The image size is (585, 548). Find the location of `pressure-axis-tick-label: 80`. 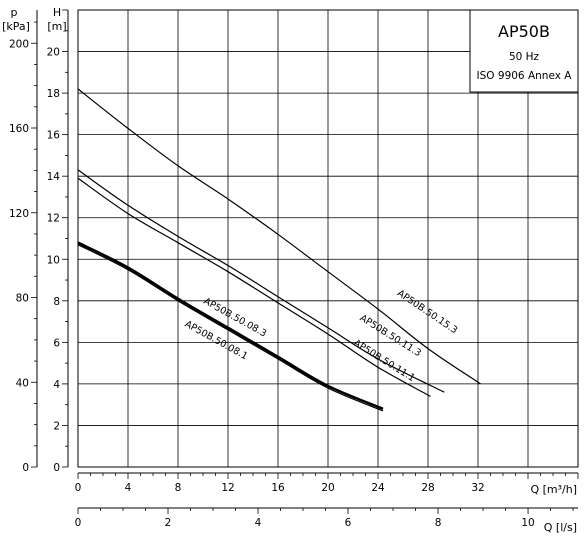

pressure-axis-tick-label: 80 is located at coordinates (22, 299).